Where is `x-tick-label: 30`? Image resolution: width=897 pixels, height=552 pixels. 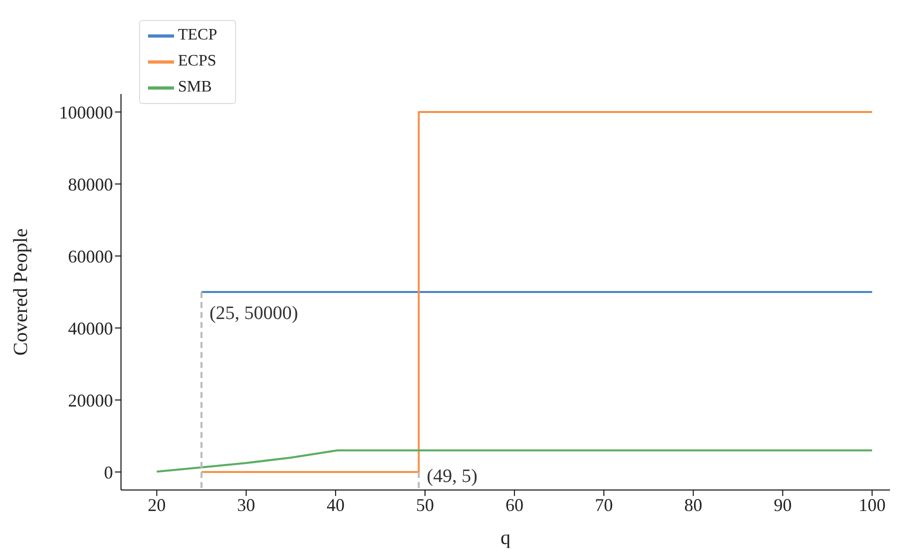
x-tick-label: 30 is located at coordinates (246, 504).